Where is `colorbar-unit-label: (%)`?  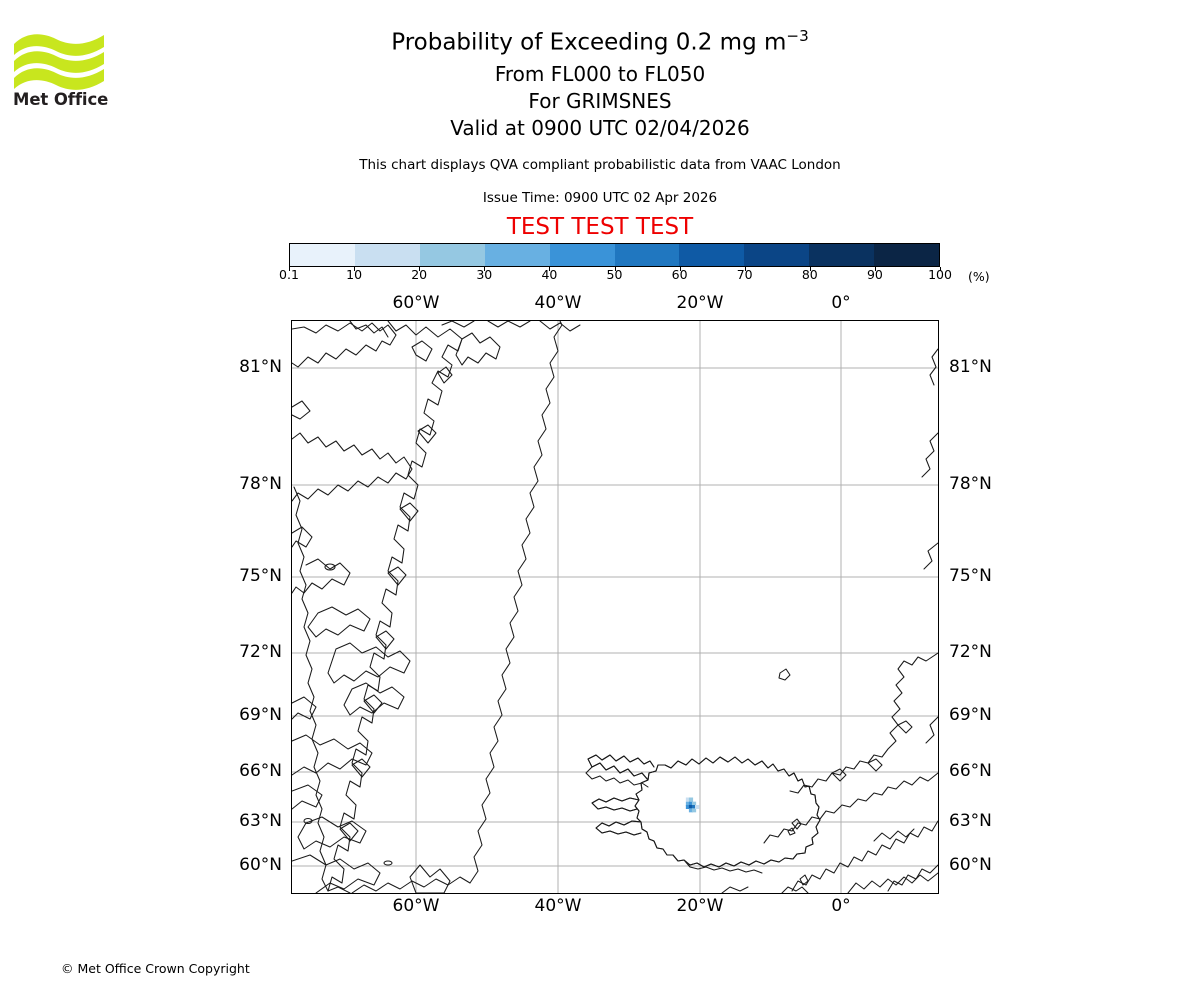 colorbar-unit-label: (%) is located at coordinates (979, 276).